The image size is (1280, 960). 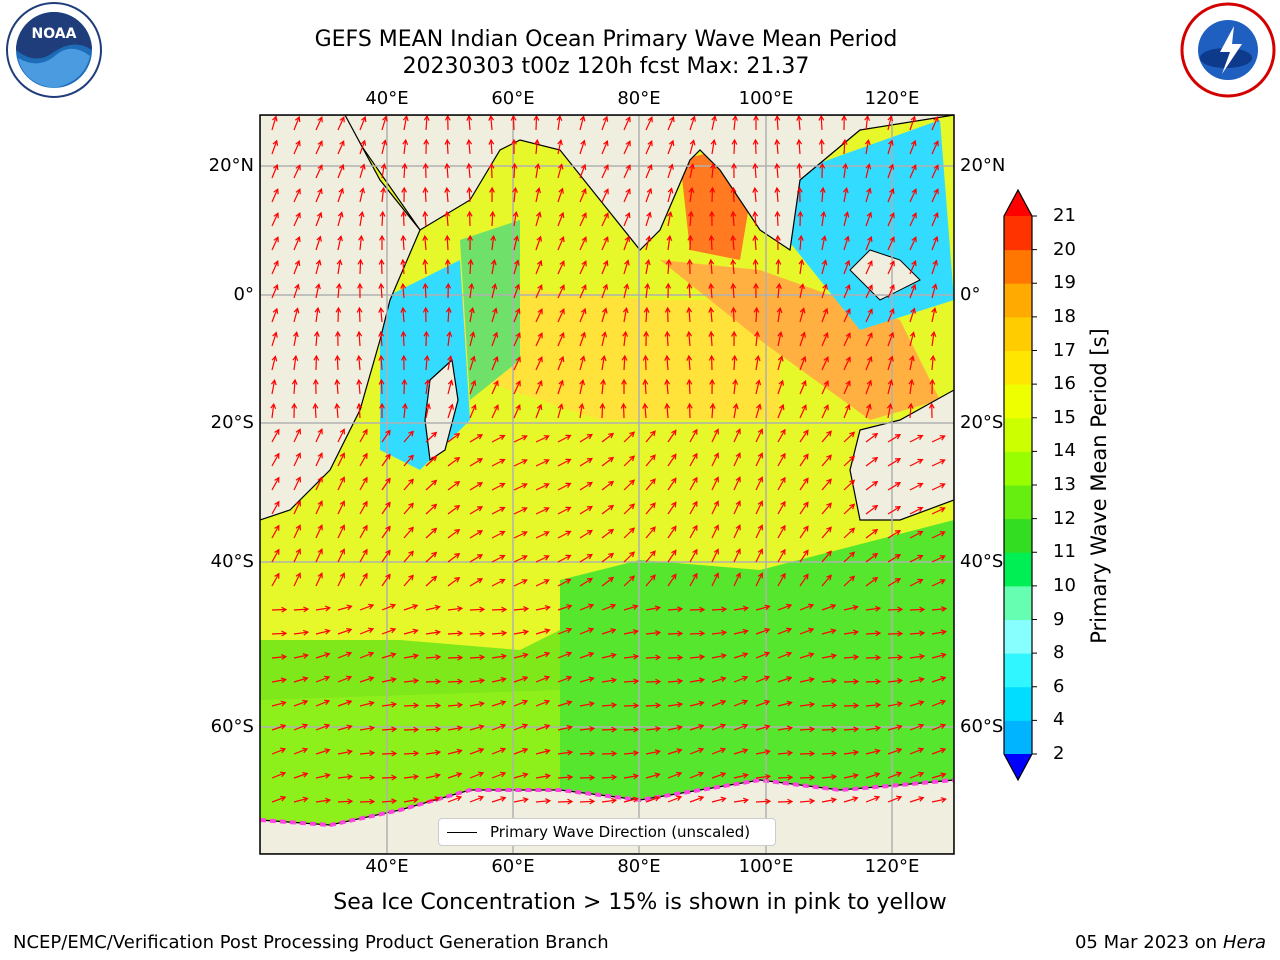 What do you see at coordinates (1018, 367) in the screenshot?
I see `colorbar-segment` at bounding box center [1018, 367].